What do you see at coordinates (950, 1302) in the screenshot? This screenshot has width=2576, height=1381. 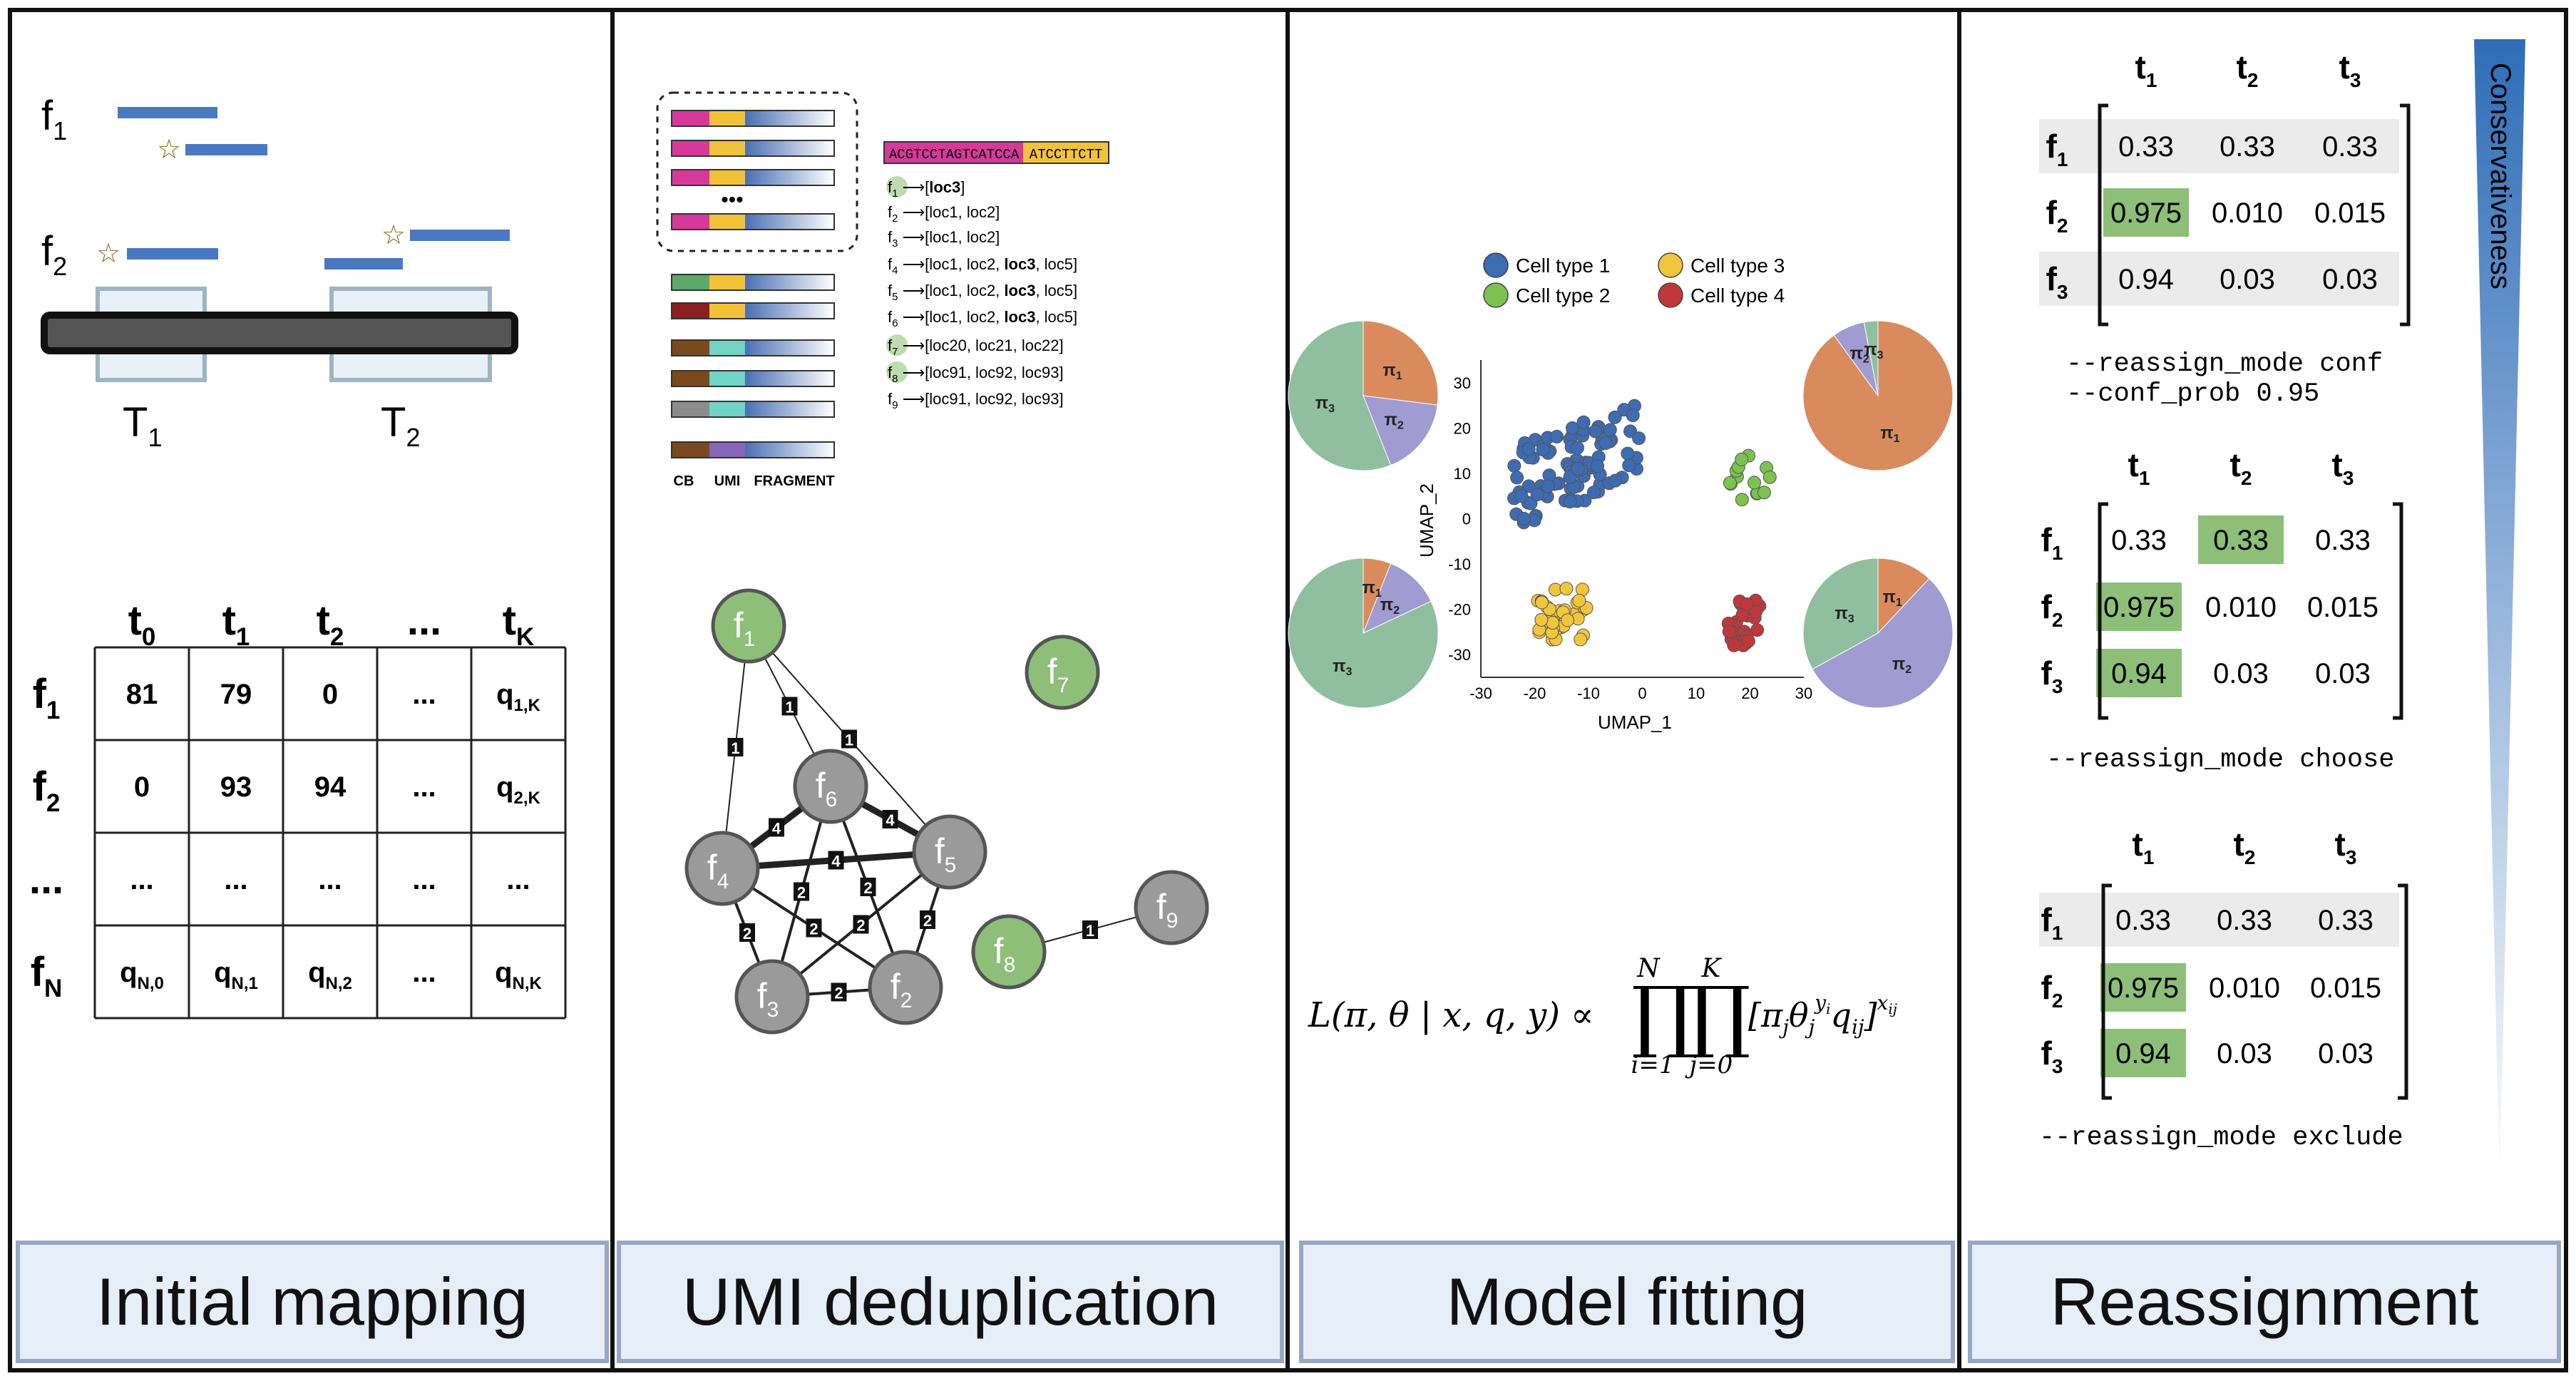 I see `panel-title-umi-deduplication: UMI deduplication` at bounding box center [950, 1302].